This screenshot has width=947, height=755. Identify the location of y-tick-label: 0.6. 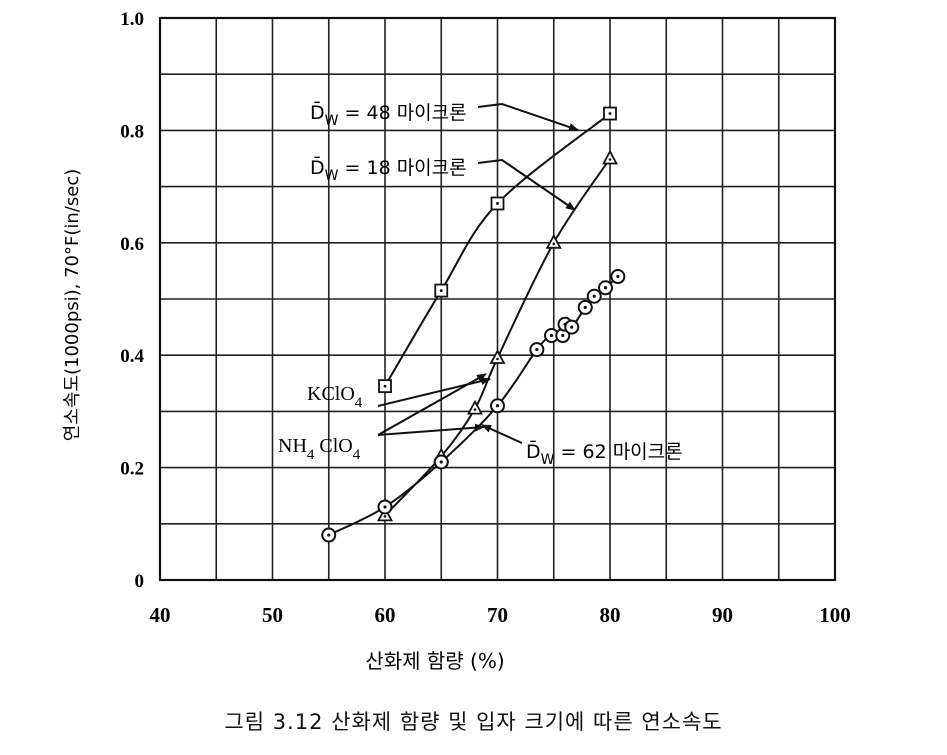
(132, 244).